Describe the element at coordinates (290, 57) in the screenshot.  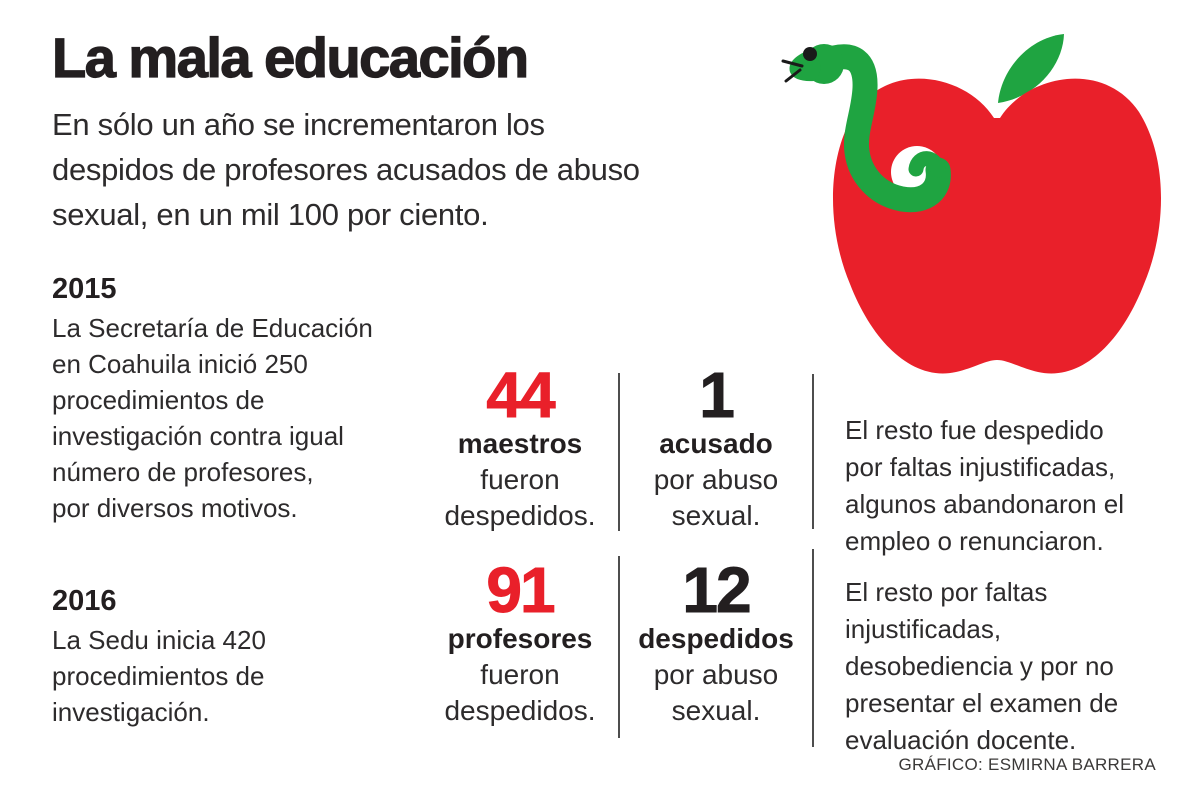
I see `page-title: La mala educación` at that location.